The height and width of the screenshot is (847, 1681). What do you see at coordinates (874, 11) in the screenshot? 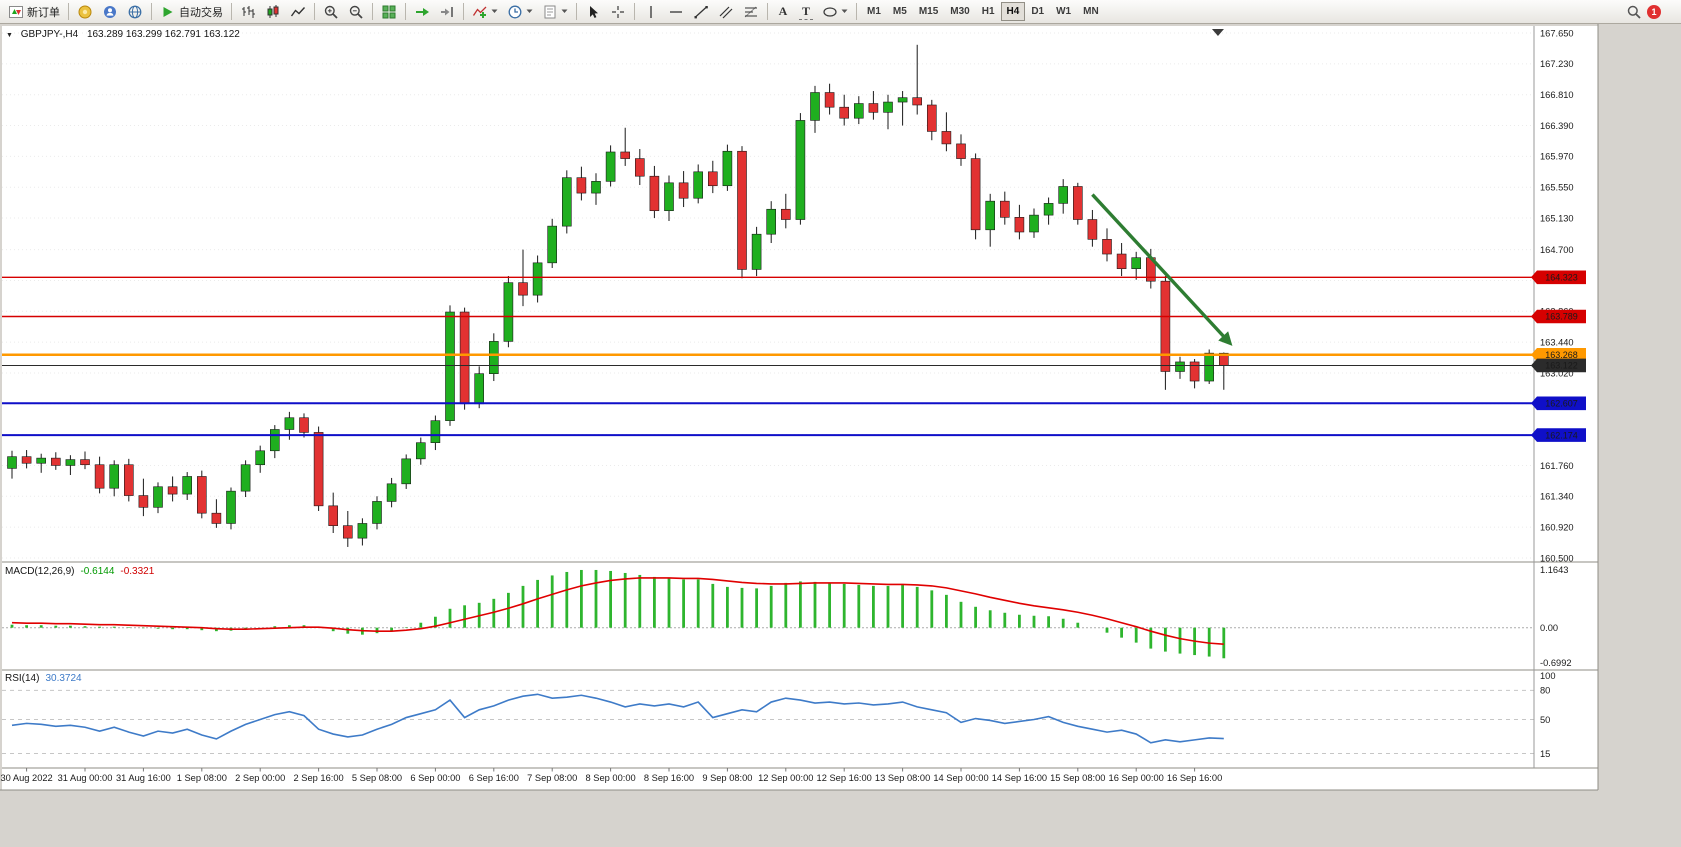
I see `timeframe-button-m1: M1` at bounding box center [874, 11].